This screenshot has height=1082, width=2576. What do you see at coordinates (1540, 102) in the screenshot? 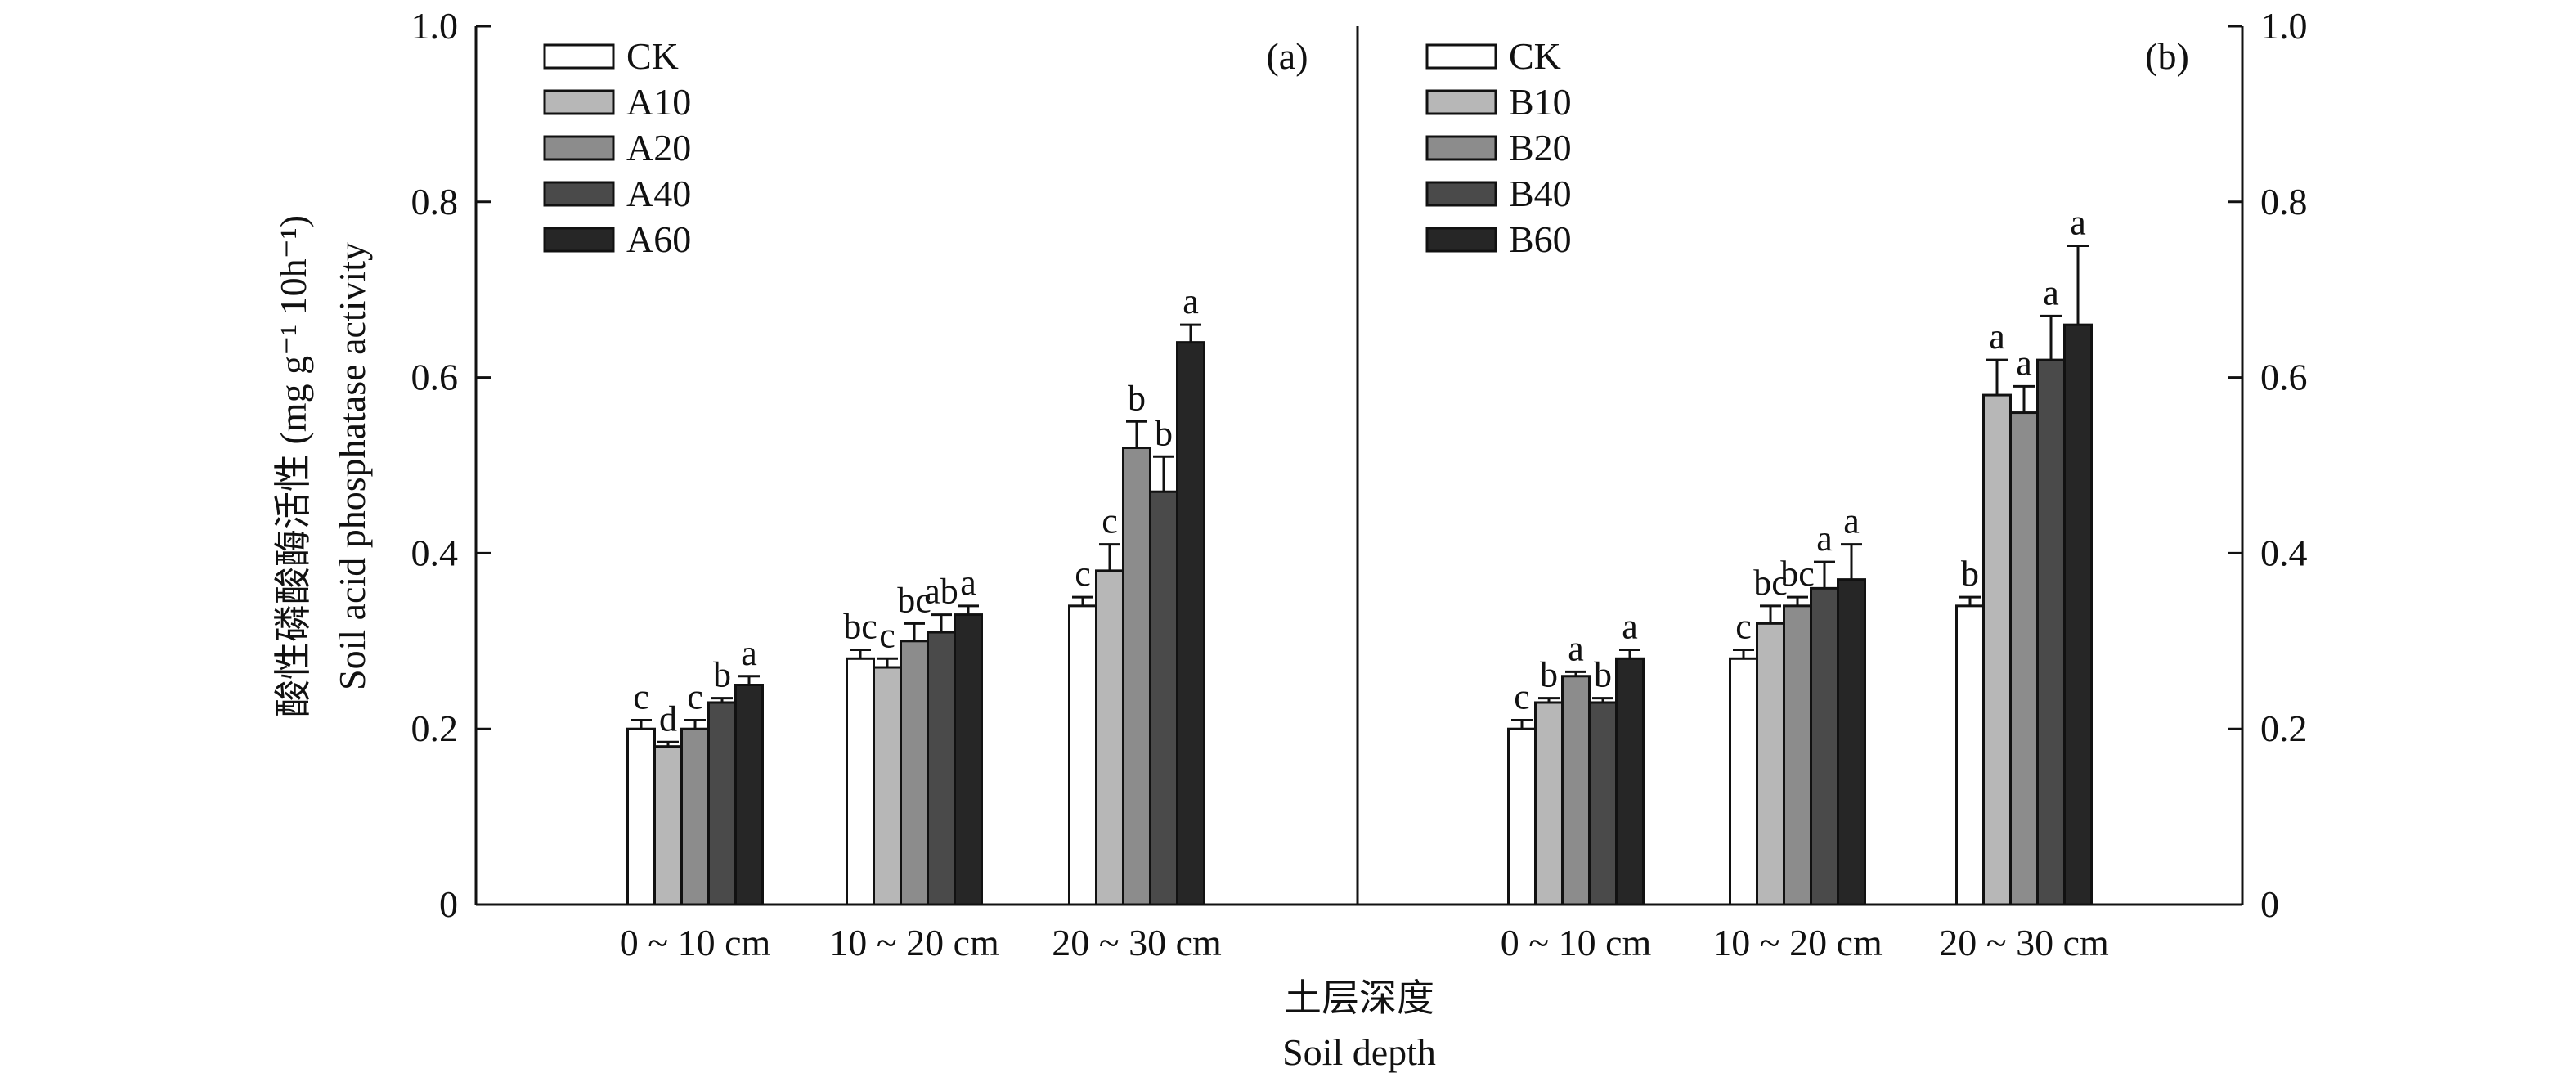
I see `legend-label: B10` at bounding box center [1540, 102].